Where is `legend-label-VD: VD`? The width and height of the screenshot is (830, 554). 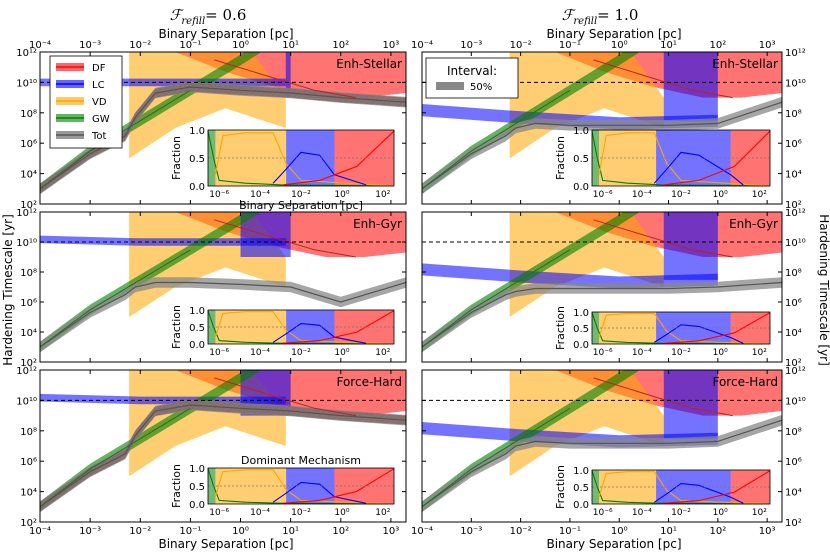 legend-label-VD: VD is located at coordinates (99, 102).